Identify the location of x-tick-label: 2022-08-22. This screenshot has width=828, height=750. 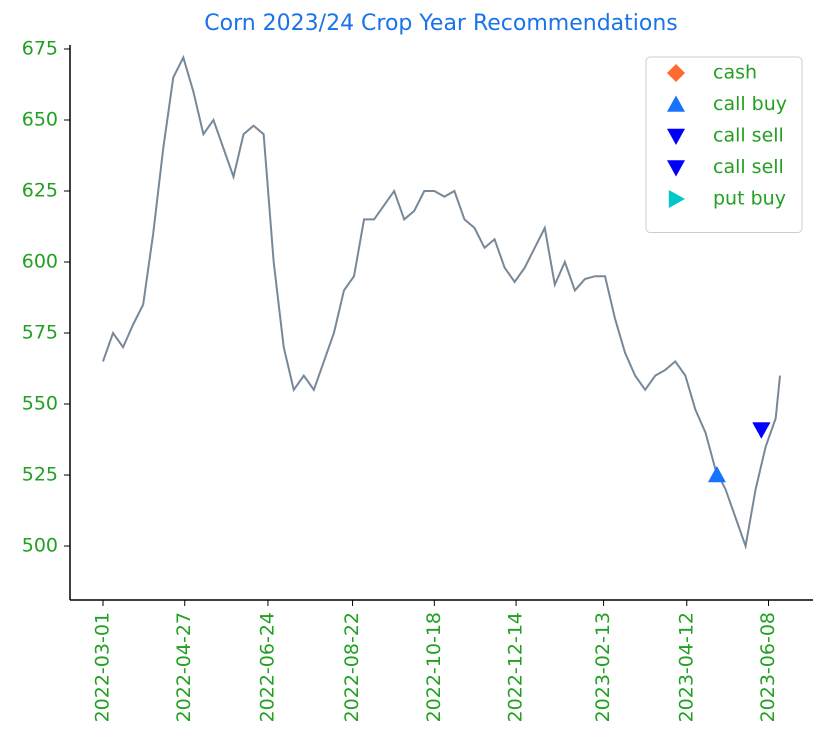
(352, 667).